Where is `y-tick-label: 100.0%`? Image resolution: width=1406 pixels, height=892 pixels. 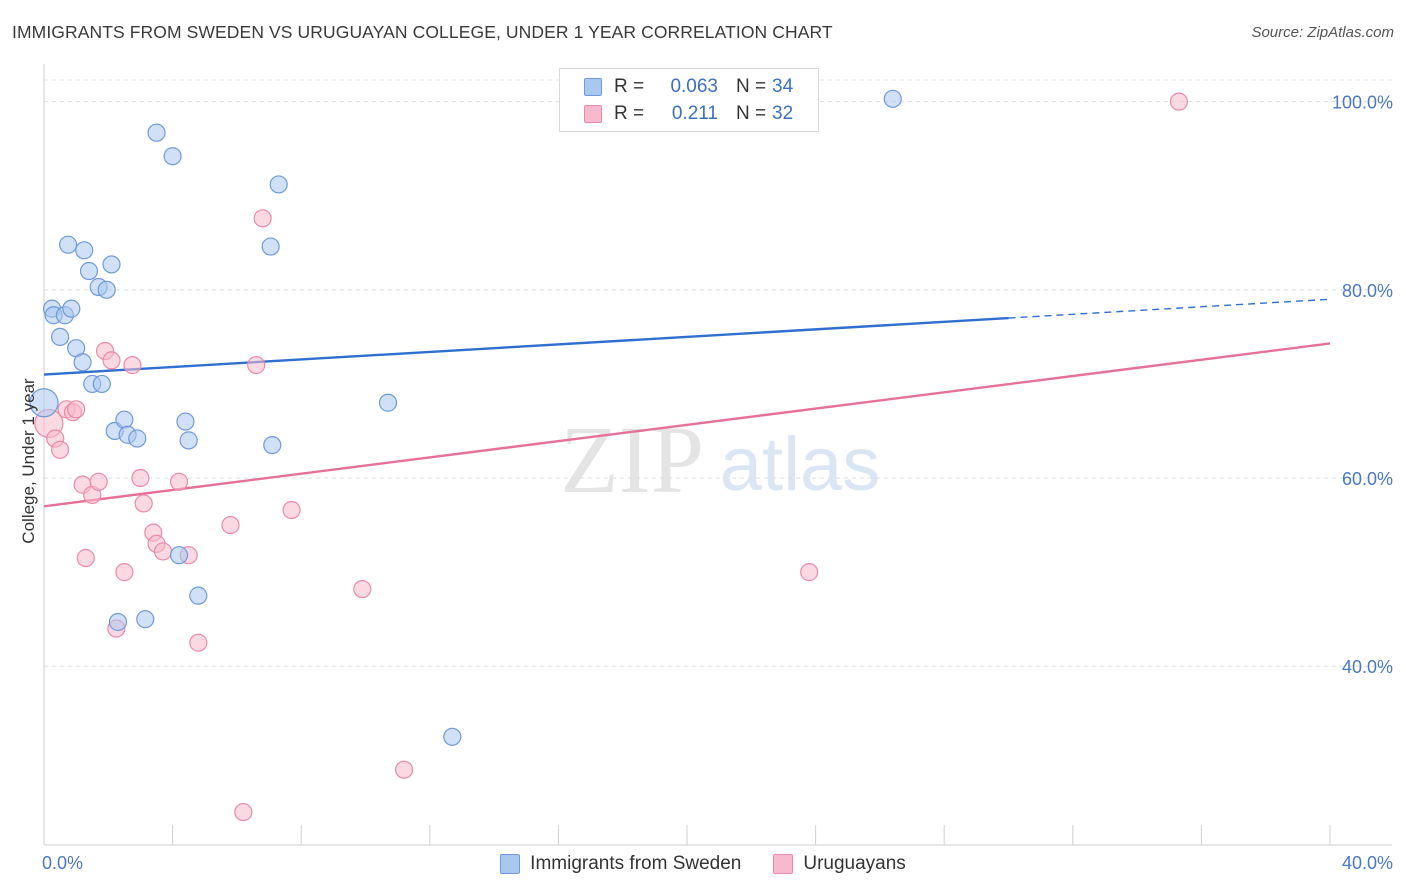
y-tick-label: 100.0% is located at coordinates (1362, 103).